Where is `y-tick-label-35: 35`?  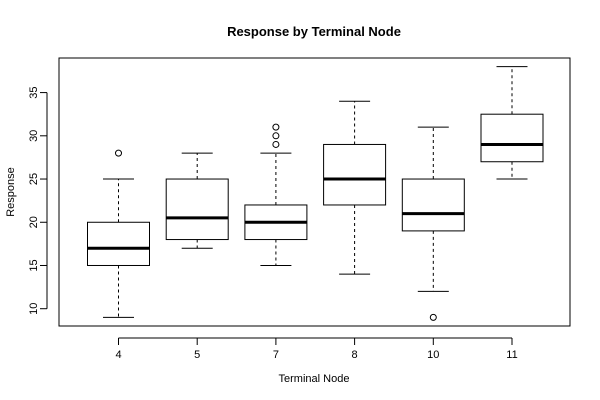 y-tick-label-35: 35 is located at coordinates (34, 92).